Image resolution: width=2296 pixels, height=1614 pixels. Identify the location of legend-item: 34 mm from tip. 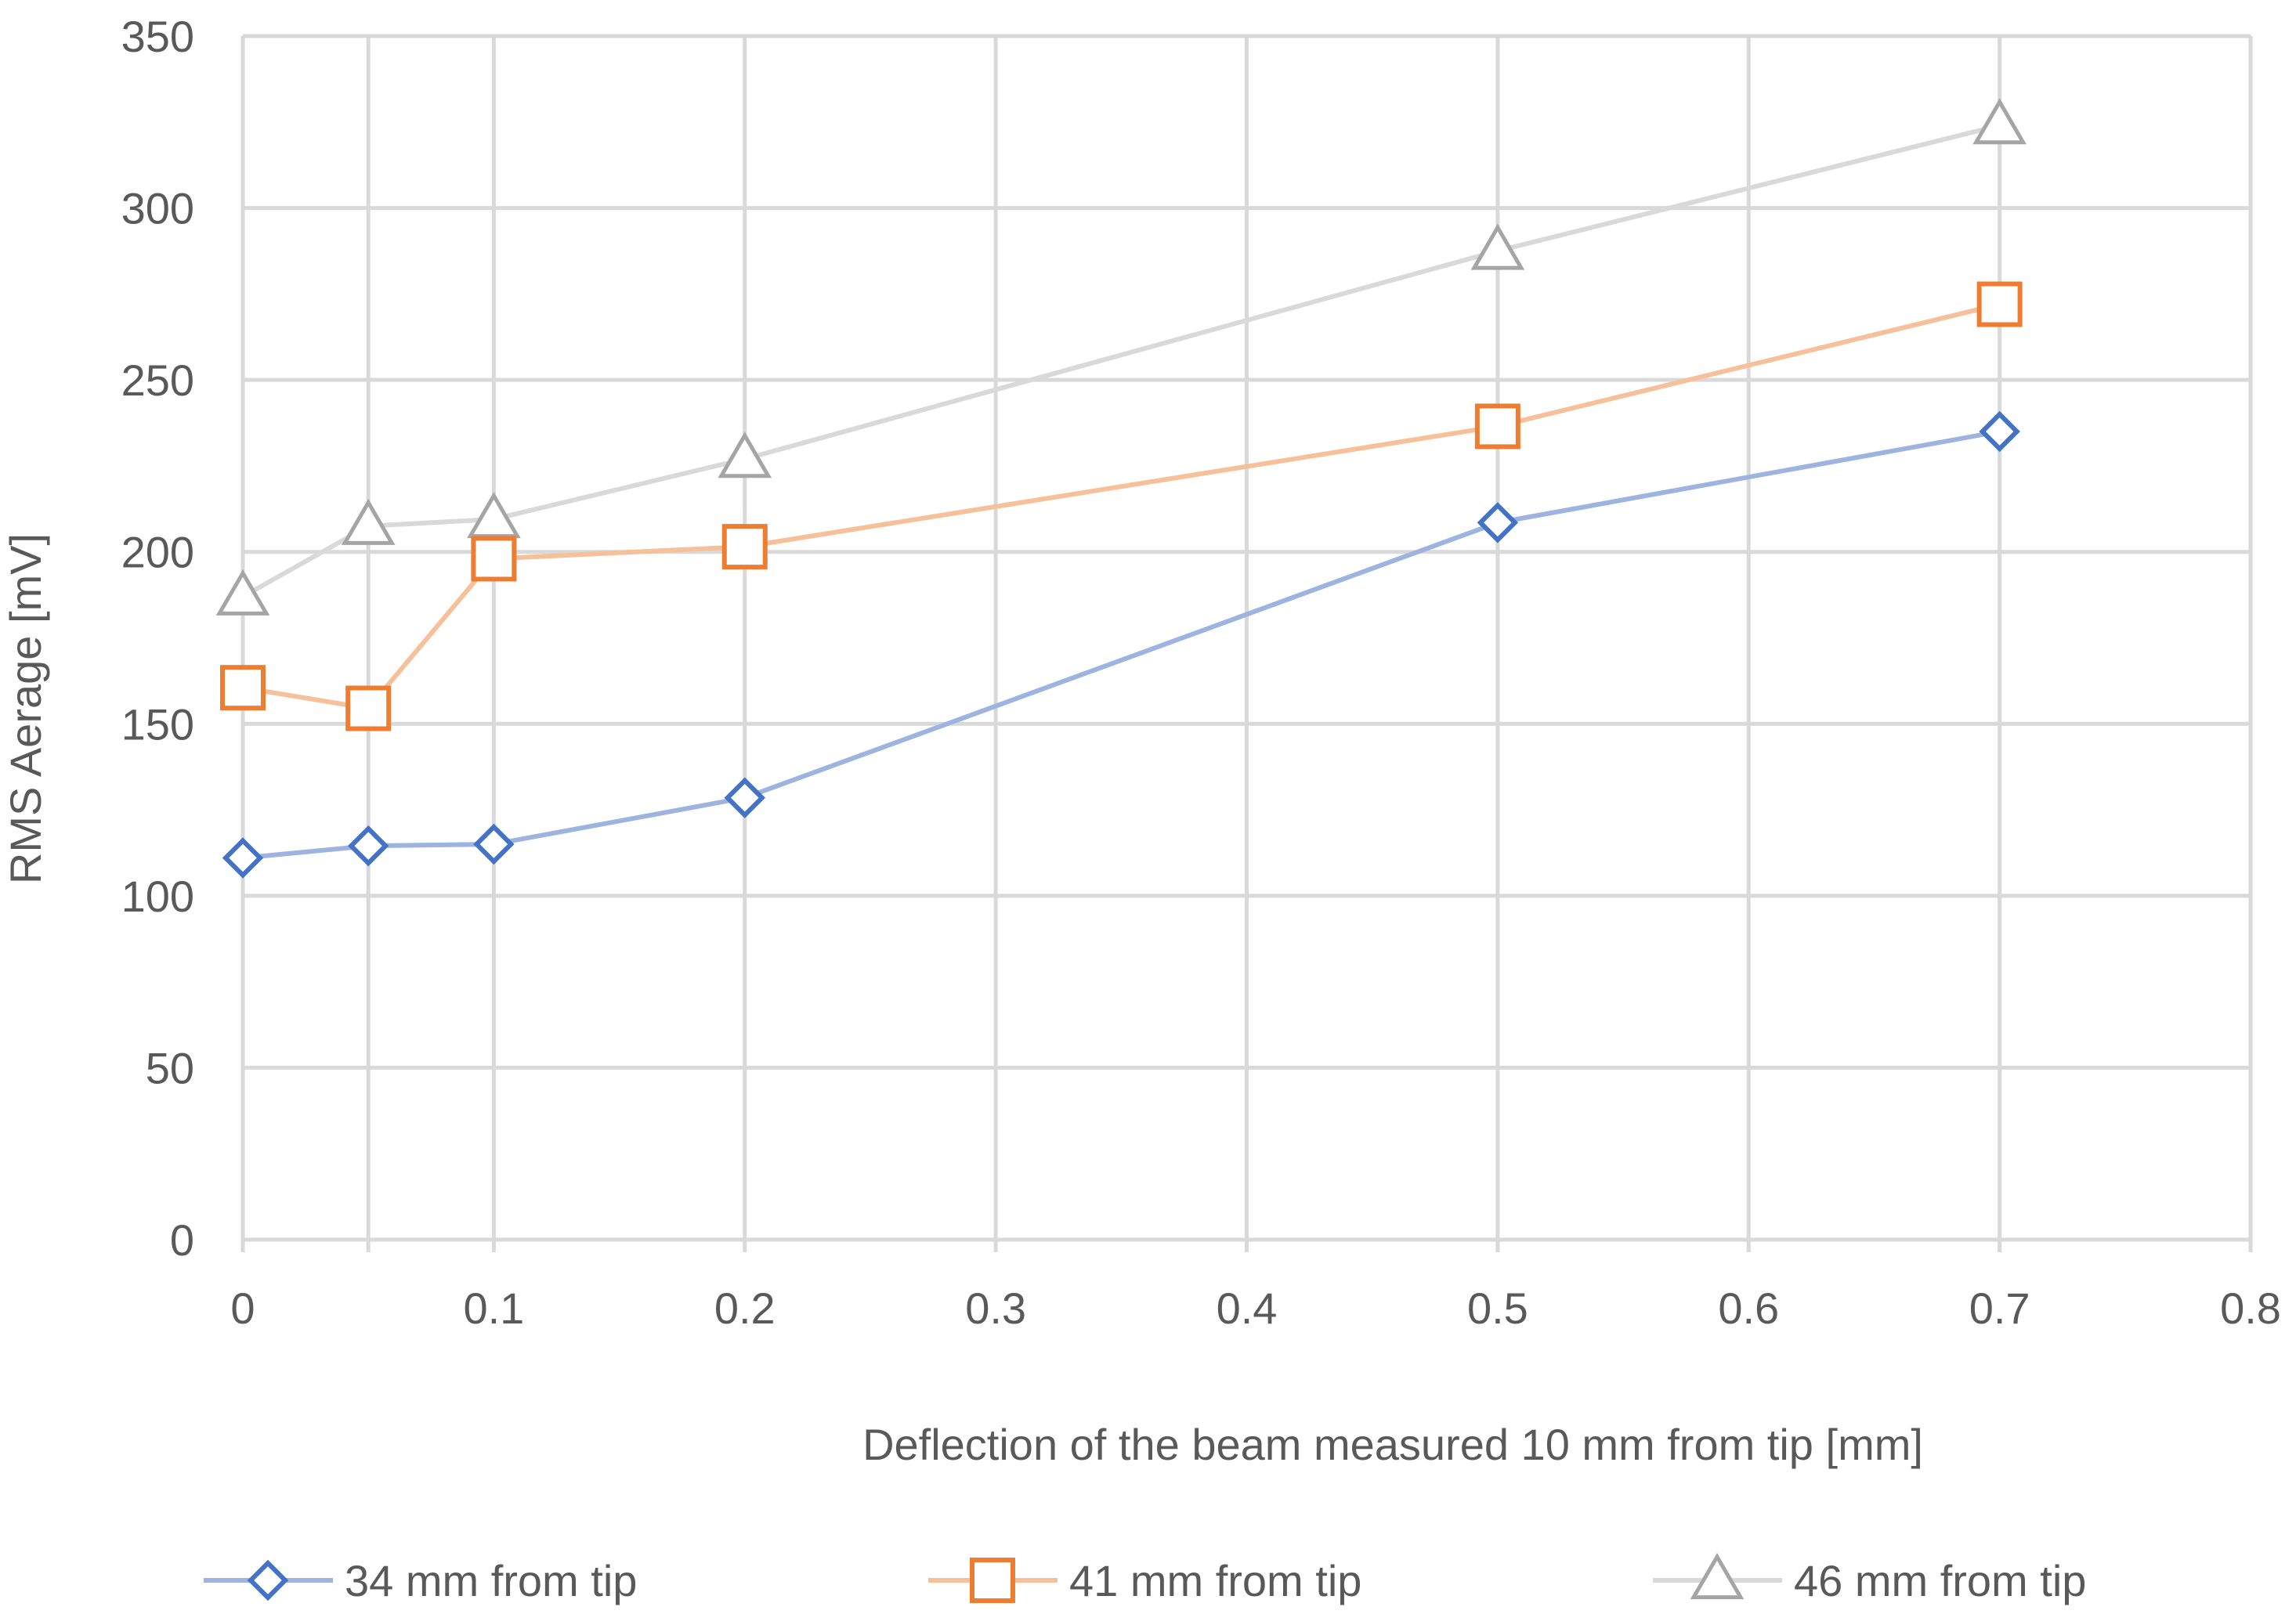
(420, 1580).